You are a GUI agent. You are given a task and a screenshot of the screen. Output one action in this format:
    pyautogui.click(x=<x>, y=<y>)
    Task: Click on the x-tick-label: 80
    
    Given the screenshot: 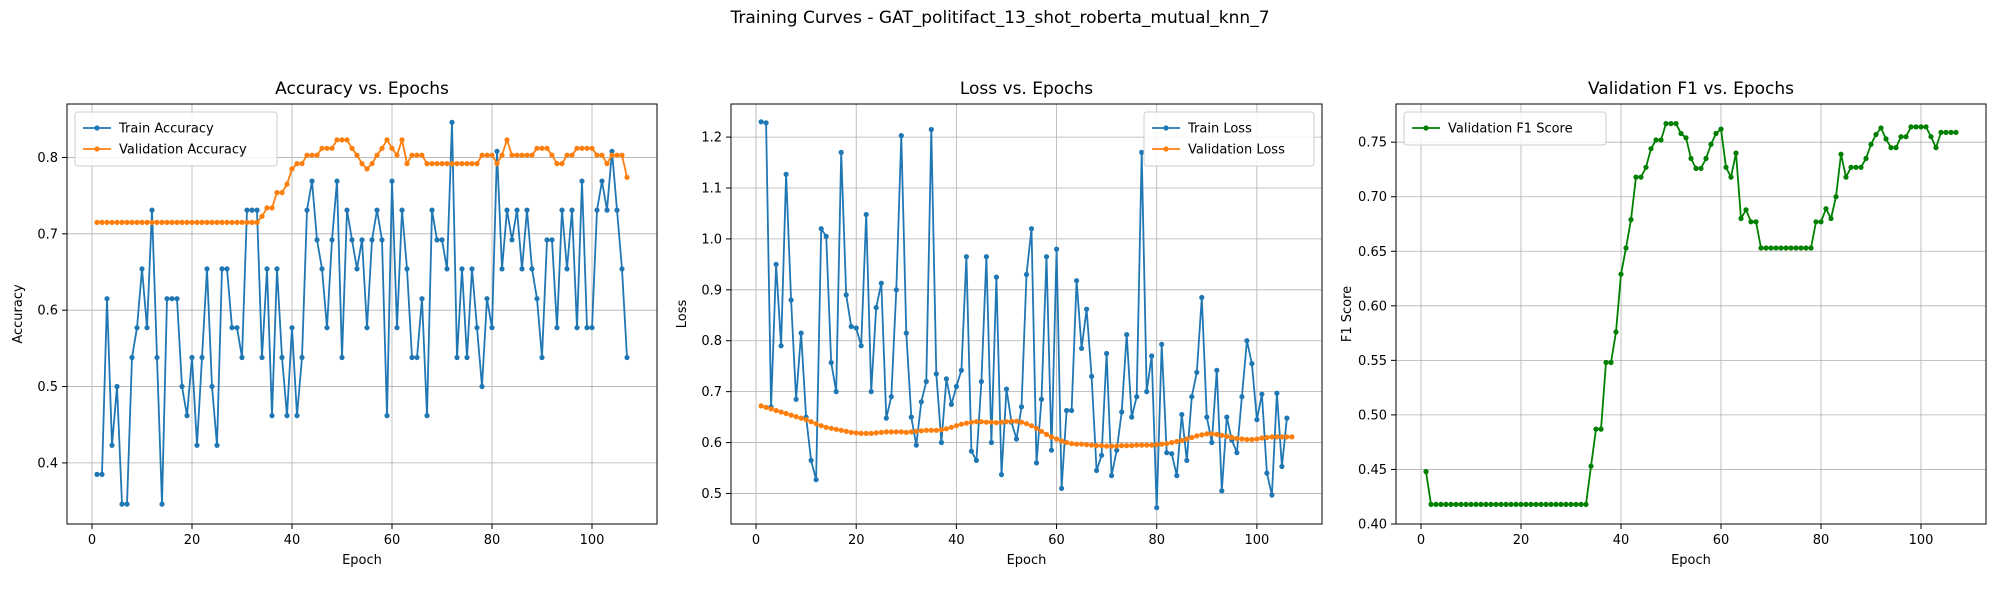 What is the action you would take?
    pyautogui.click(x=492, y=540)
    